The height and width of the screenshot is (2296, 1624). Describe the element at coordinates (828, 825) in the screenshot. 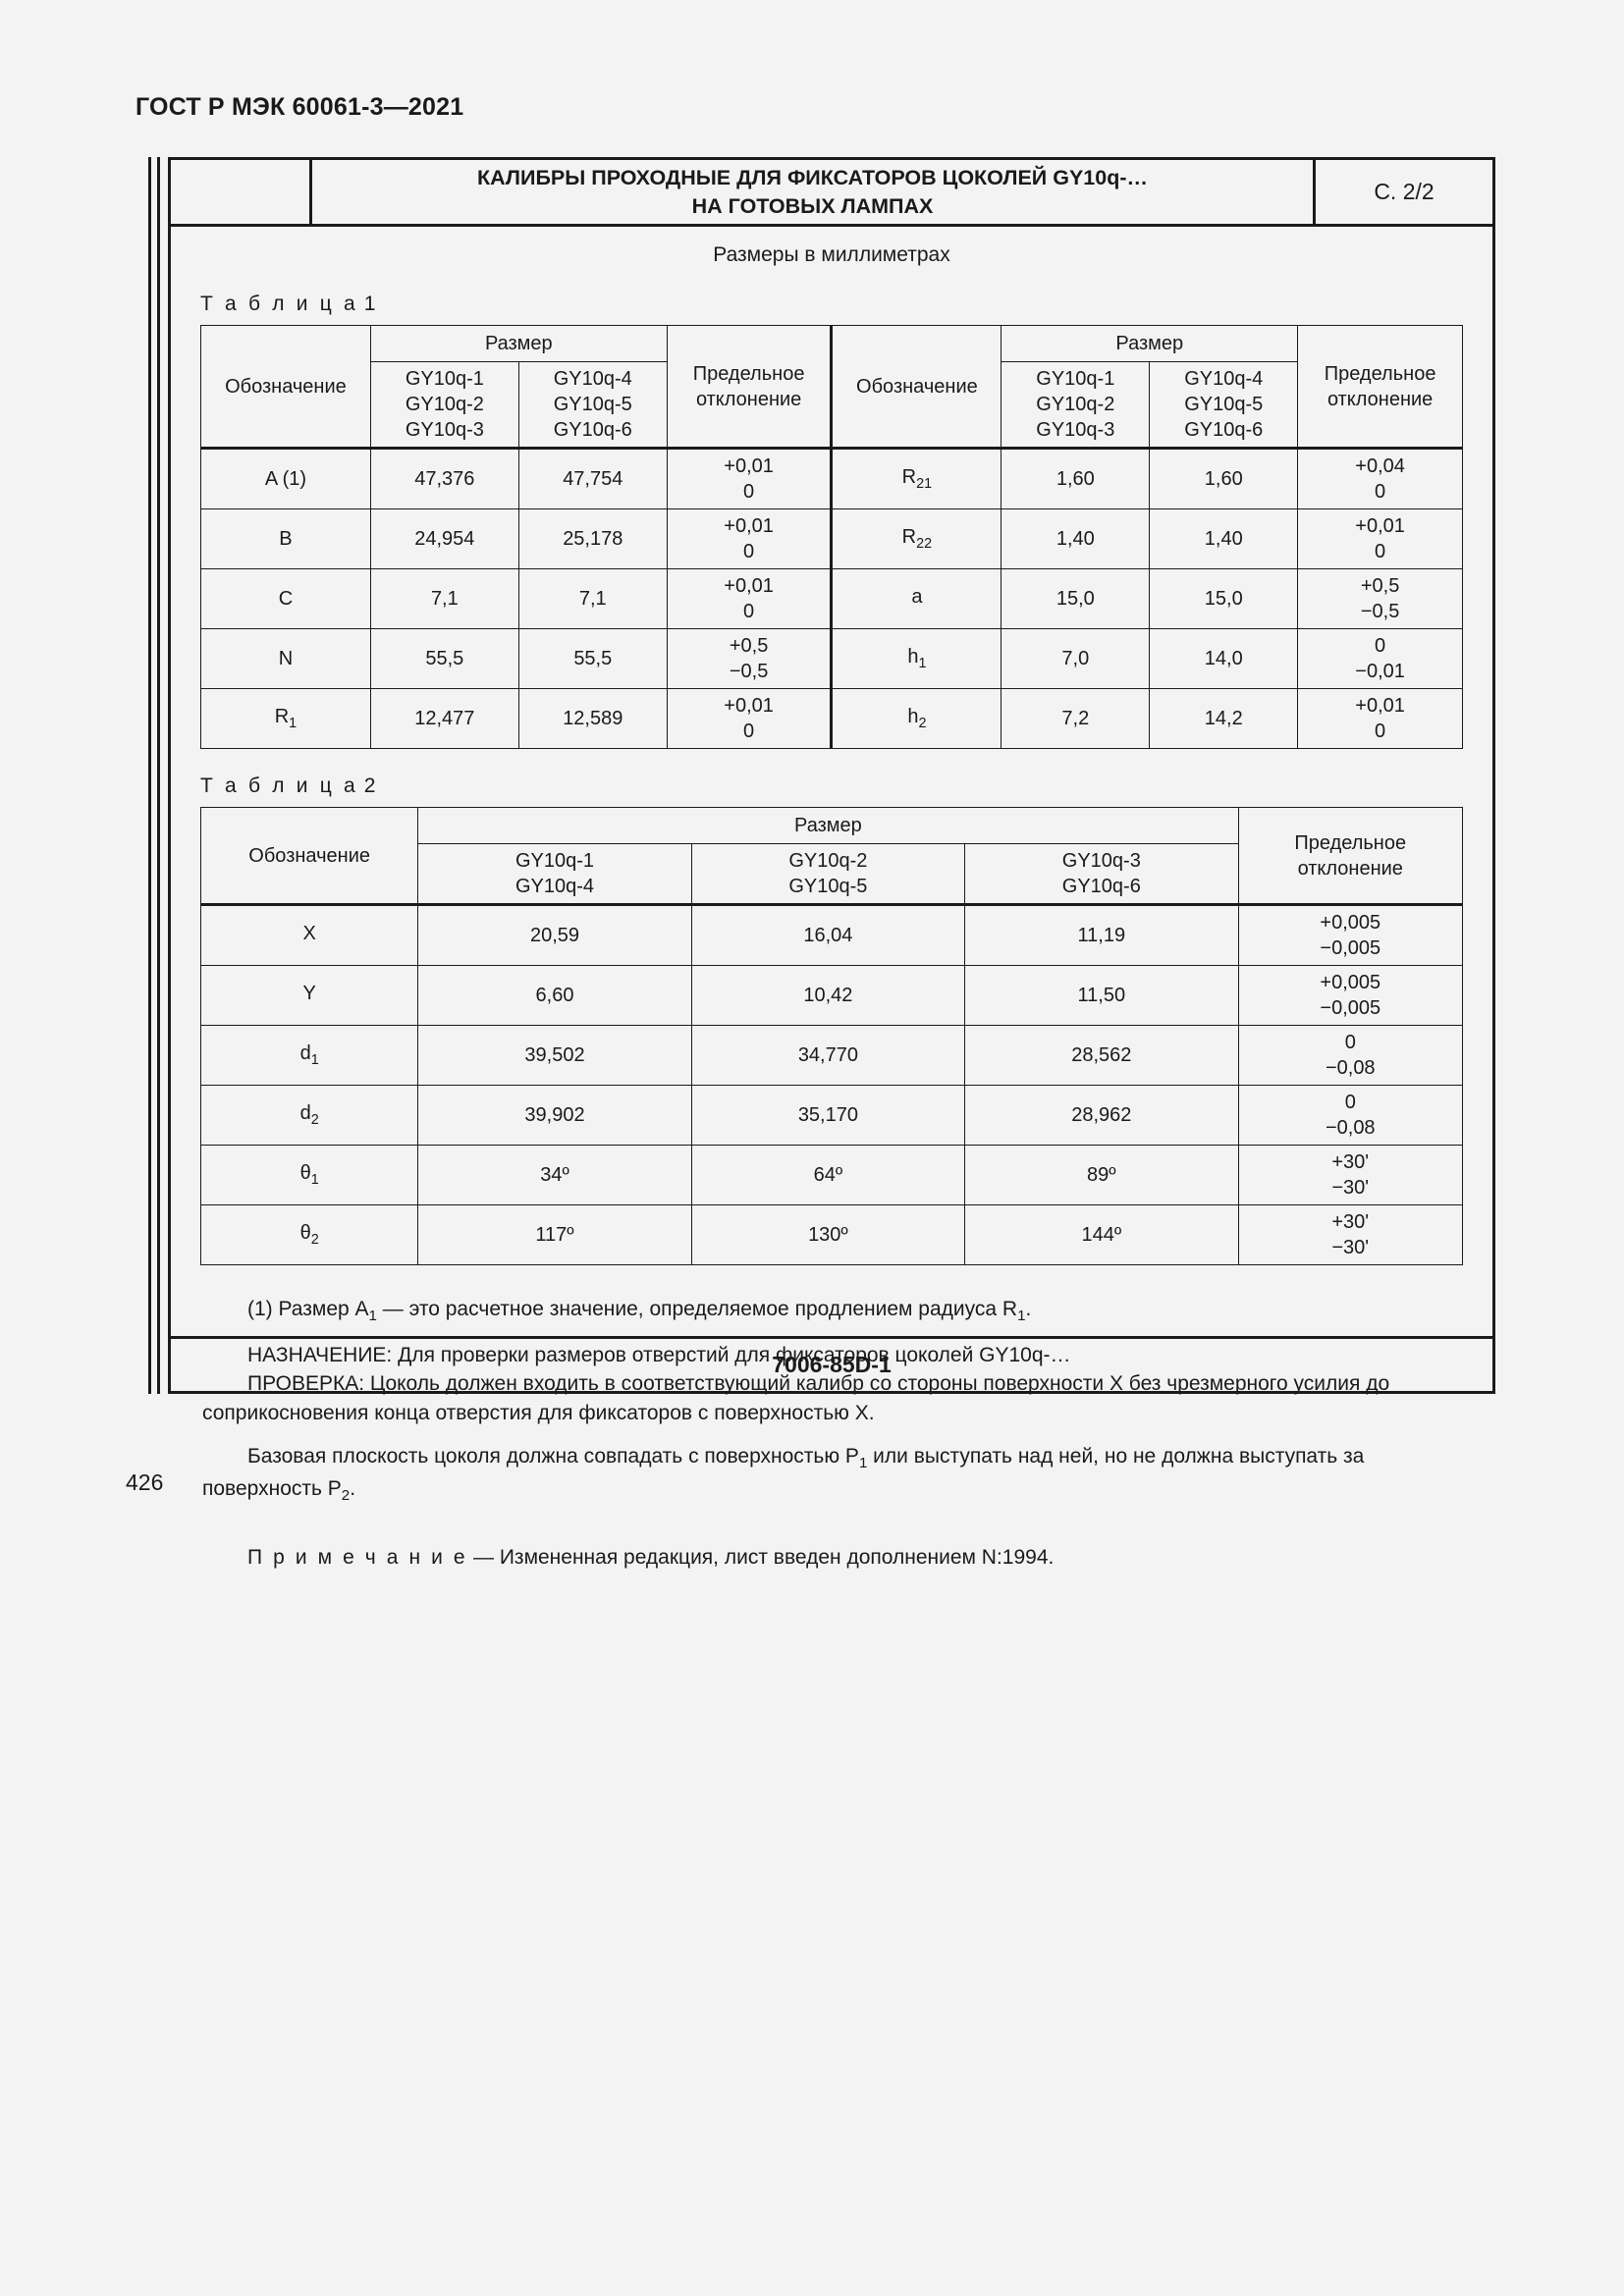

I see `table2-col-size: Размер` at that location.